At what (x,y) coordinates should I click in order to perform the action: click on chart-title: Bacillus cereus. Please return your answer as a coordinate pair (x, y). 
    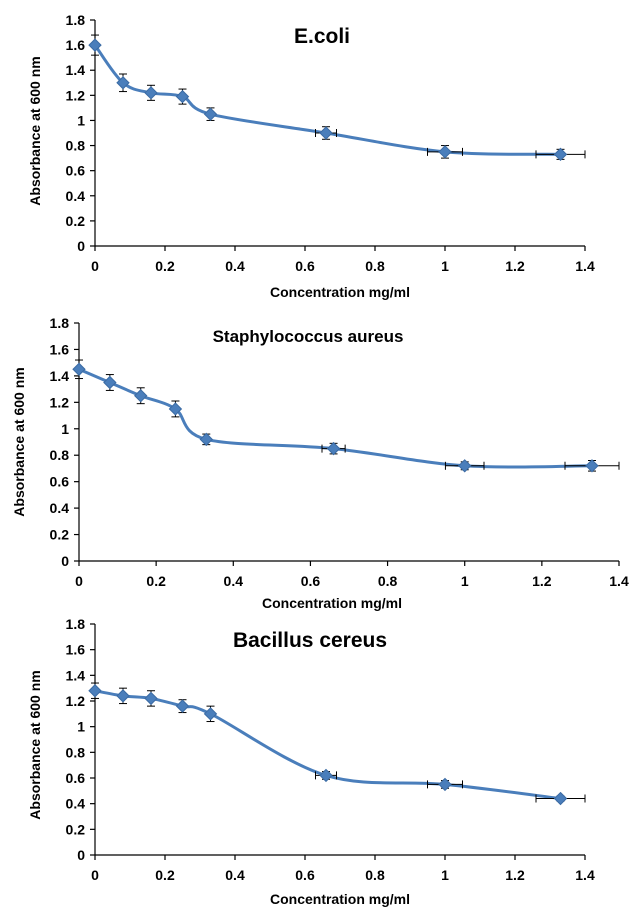
    Looking at the image, I should click on (310, 640).